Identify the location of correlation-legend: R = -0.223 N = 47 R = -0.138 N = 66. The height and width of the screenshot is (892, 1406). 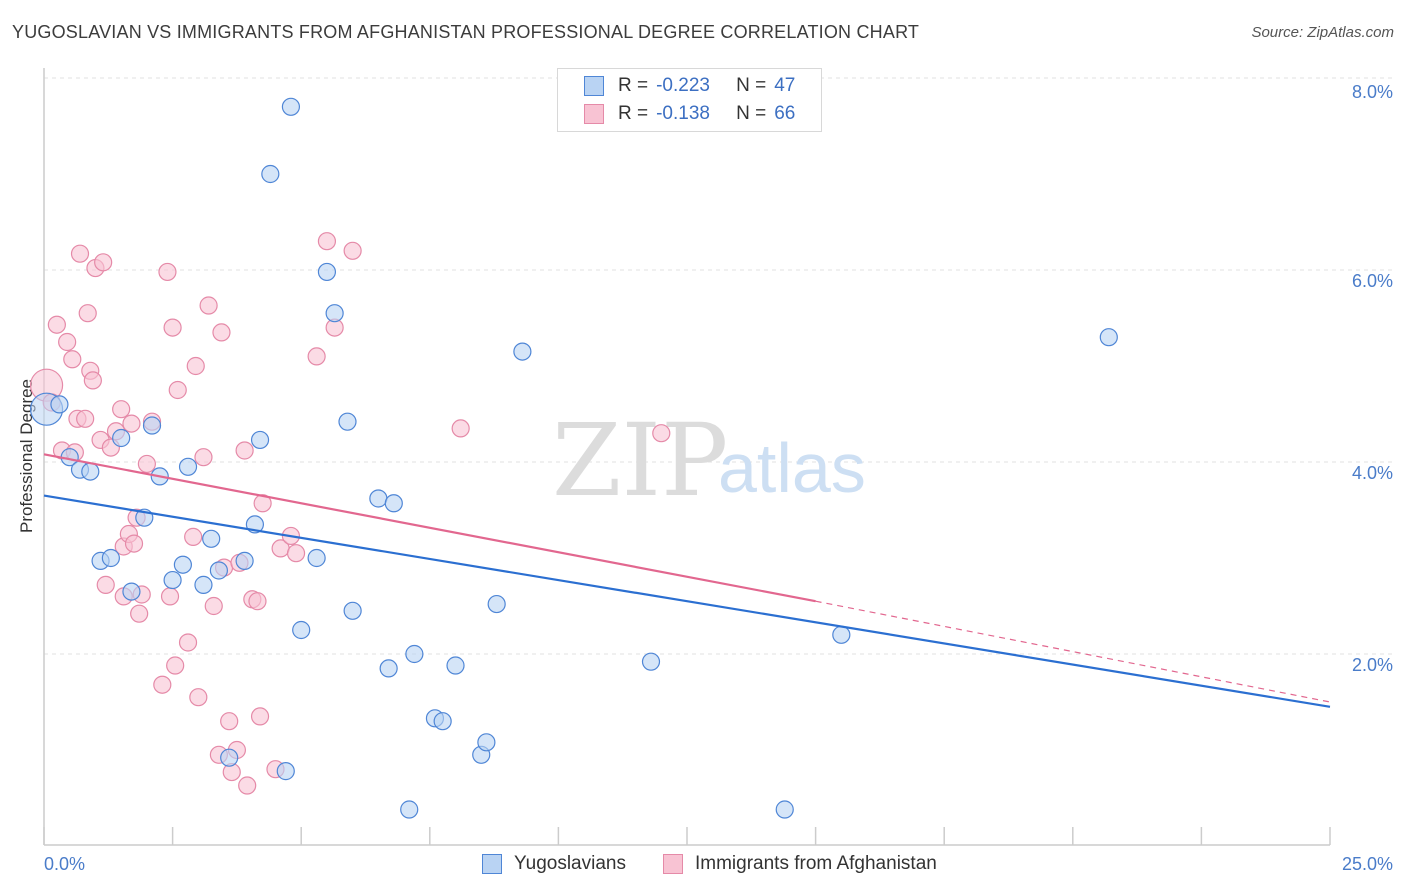
(689, 100).